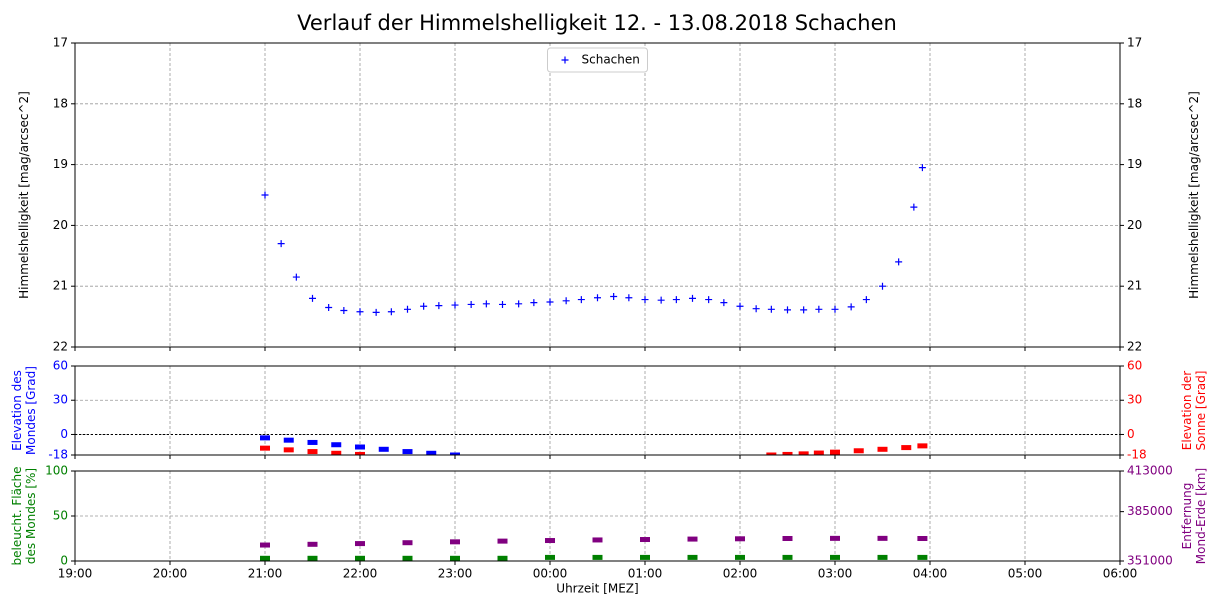 The image size is (1209, 596). What do you see at coordinates (1134, 347) in the screenshot?
I see `y2-tick-label: 22` at bounding box center [1134, 347].